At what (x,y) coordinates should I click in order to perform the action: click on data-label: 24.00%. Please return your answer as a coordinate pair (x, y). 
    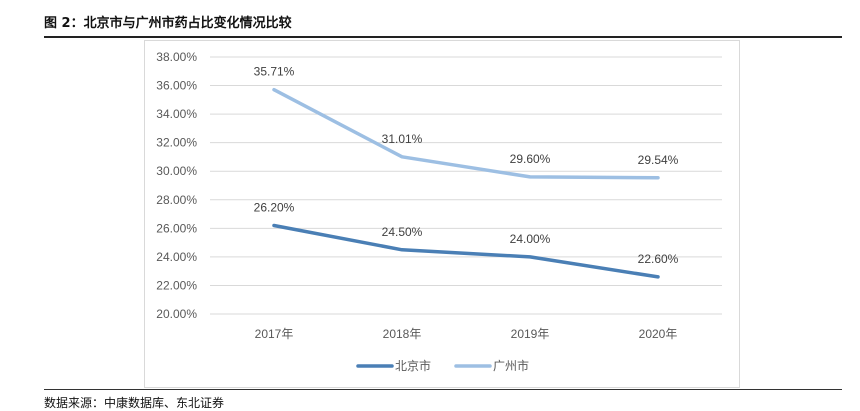
    Looking at the image, I should click on (530, 239).